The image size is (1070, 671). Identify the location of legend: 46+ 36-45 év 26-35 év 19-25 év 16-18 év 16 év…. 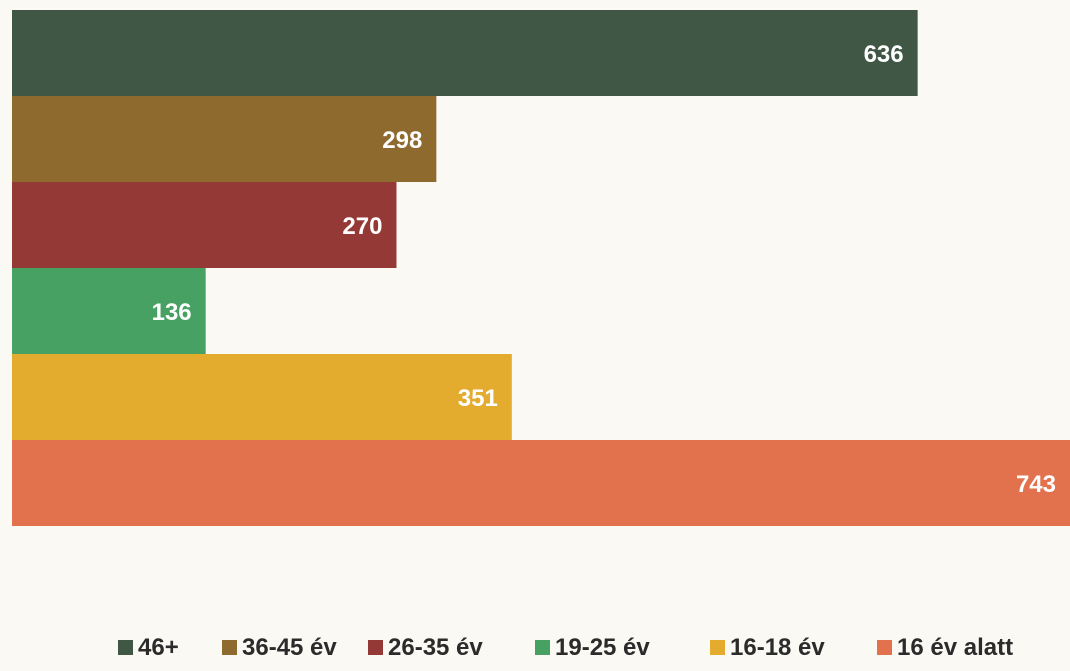
(565, 647).